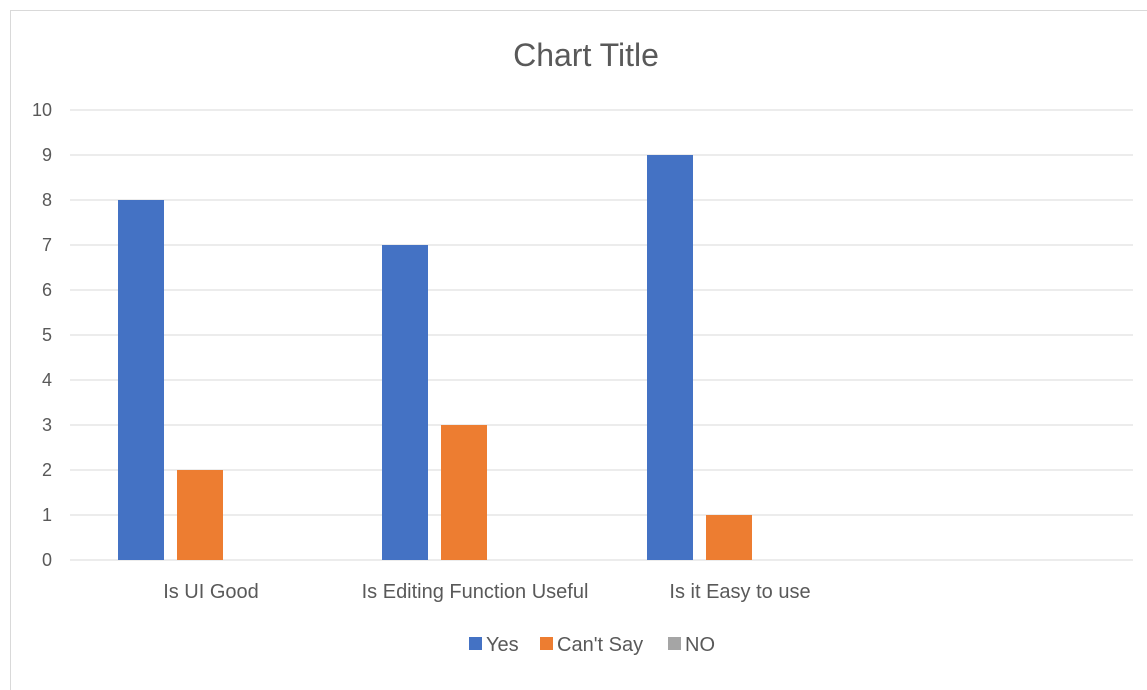  I want to click on y-tick-label: 2, so click(47, 470).